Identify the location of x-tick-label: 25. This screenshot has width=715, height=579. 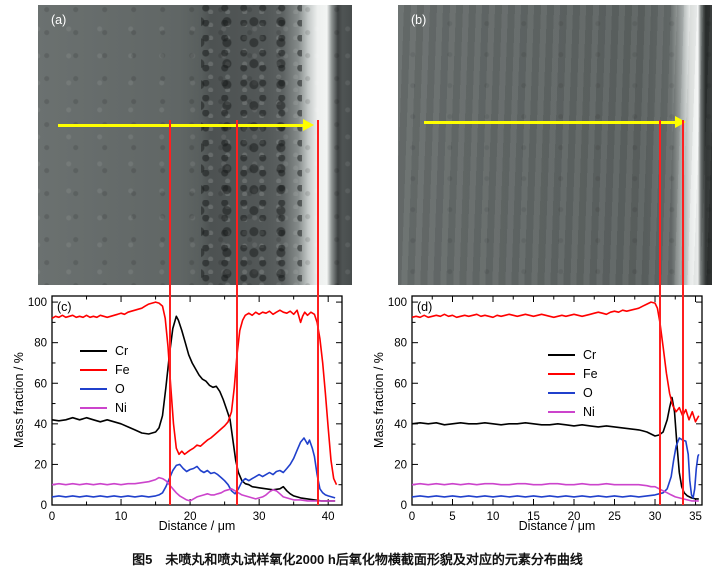
(614, 517).